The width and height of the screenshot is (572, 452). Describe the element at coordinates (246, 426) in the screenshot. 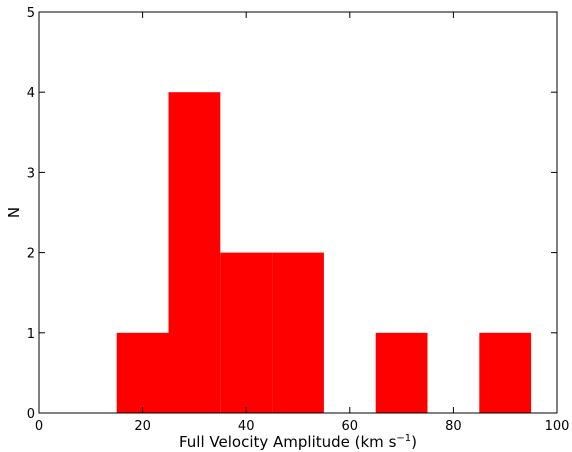

I see `x-tick-label: 40` at that location.